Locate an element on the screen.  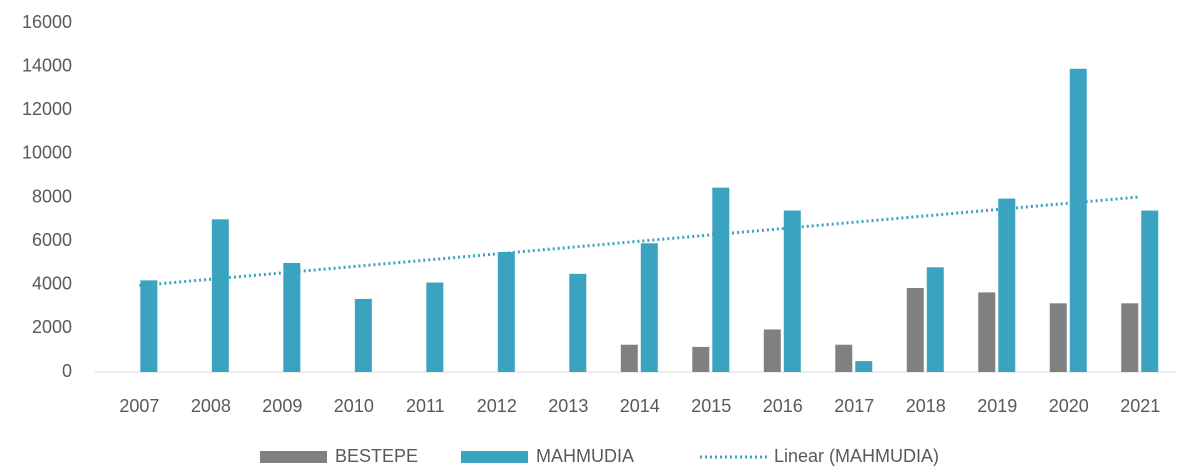
x-tick-label: 2019 is located at coordinates (997, 406).